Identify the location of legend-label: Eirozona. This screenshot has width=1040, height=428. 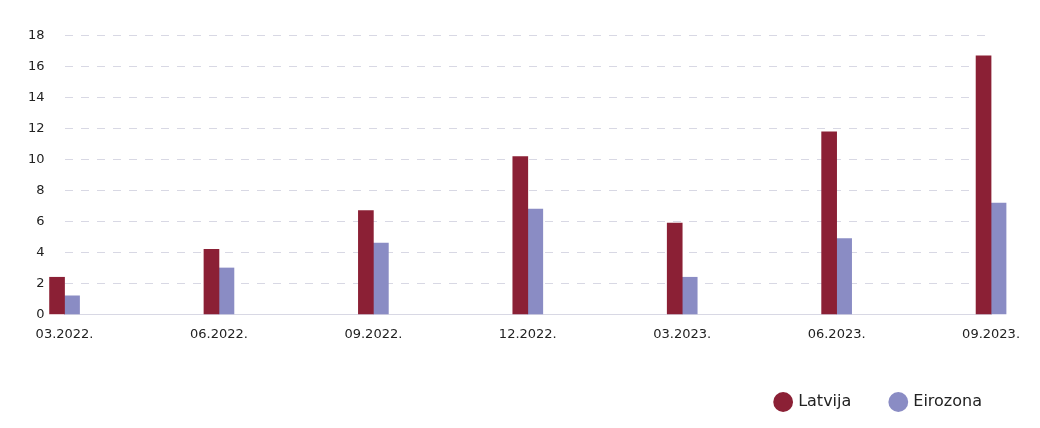
(947, 401).